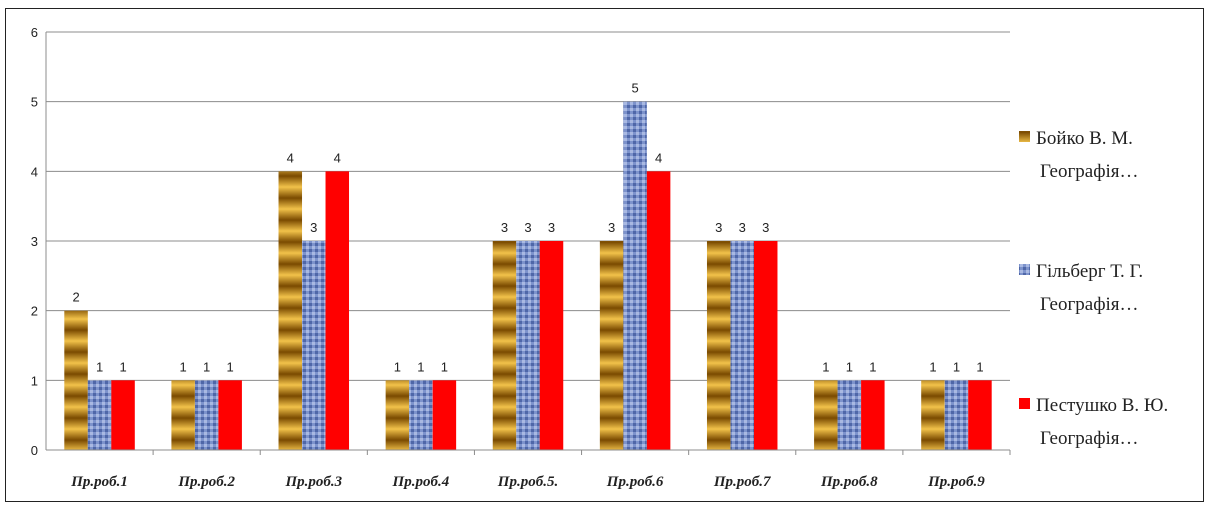 The image size is (1211, 508). I want to click on x-tick-label: Пр.роб.4, so click(421, 482).